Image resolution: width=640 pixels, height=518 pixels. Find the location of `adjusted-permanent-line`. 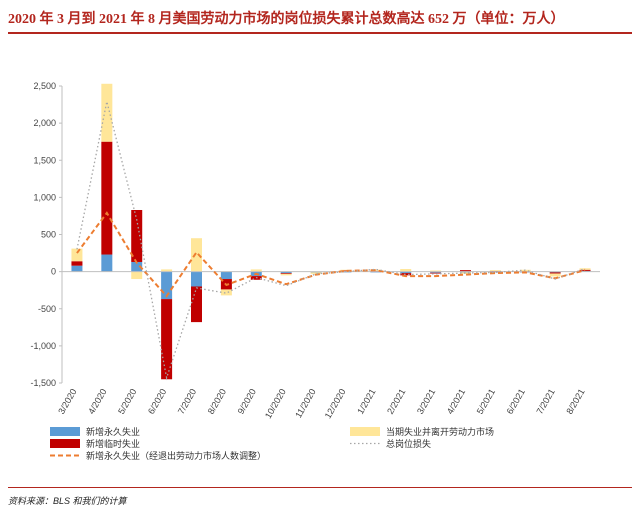

adjusted-permanent-line is located at coordinates (331, 254).